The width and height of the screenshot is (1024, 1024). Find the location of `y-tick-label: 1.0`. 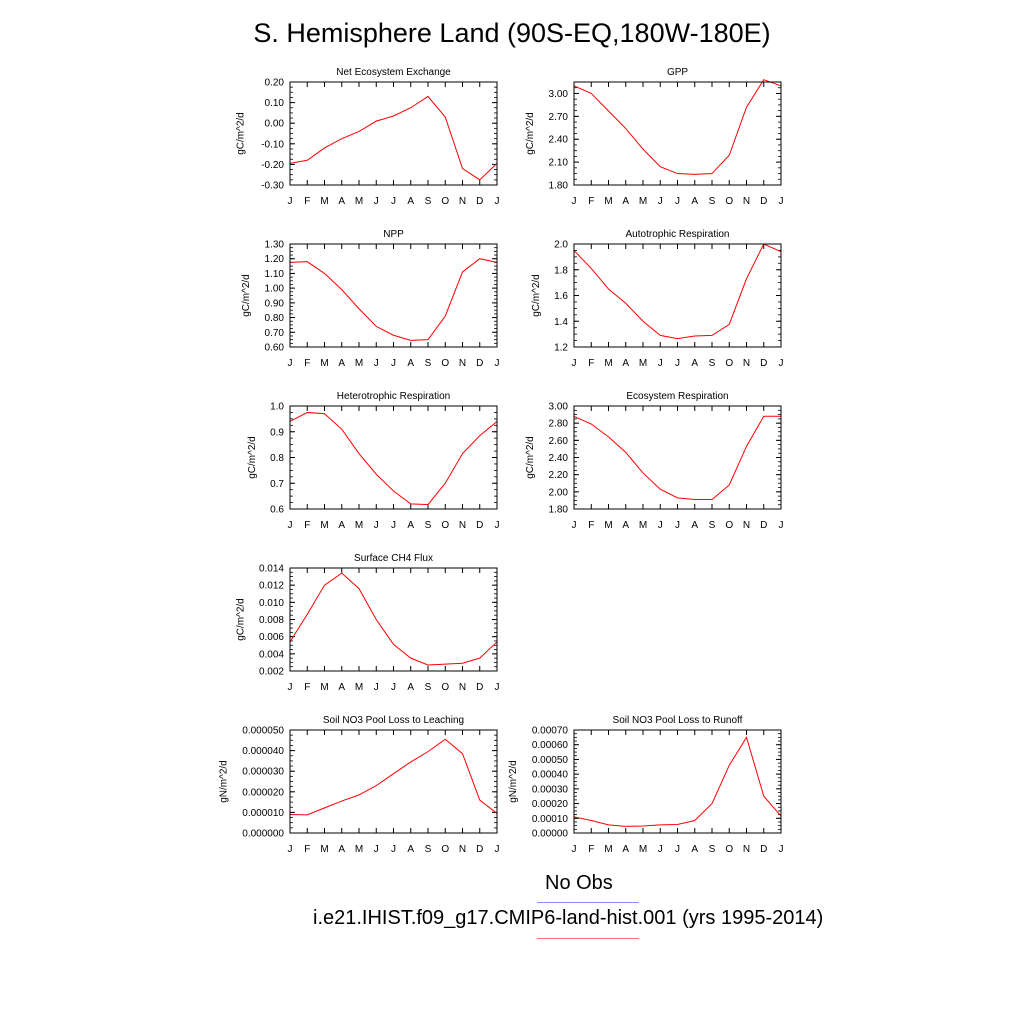

y-tick-label: 1.0 is located at coordinates (277, 407).